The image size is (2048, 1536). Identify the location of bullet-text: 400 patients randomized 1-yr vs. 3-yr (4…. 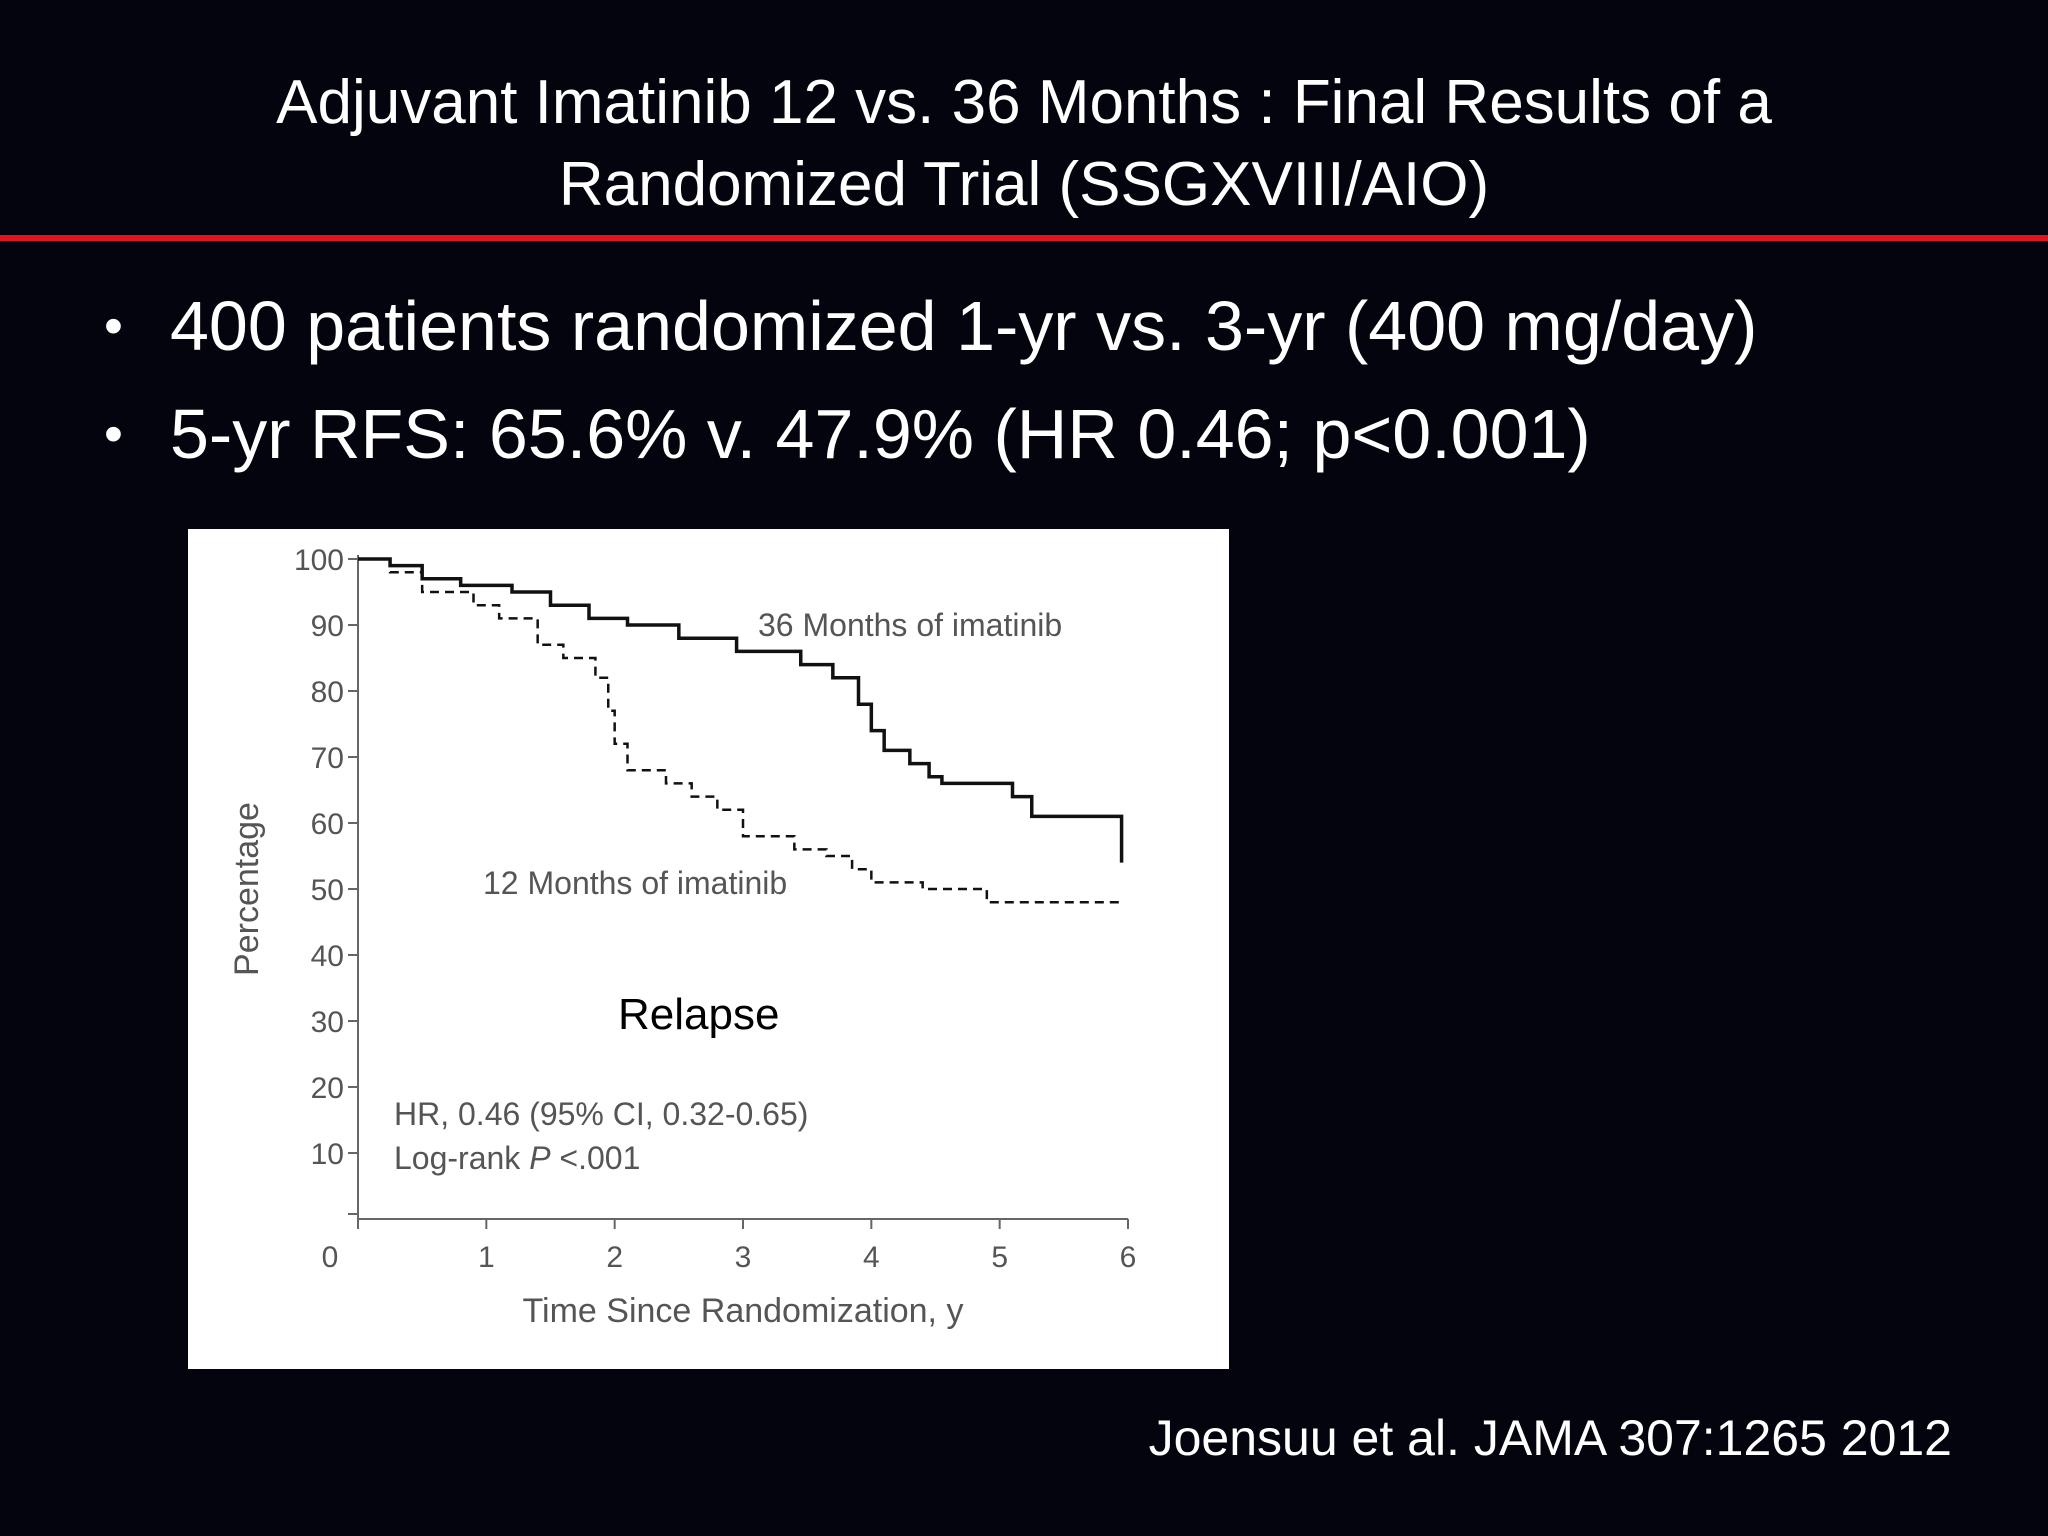
(964, 326).